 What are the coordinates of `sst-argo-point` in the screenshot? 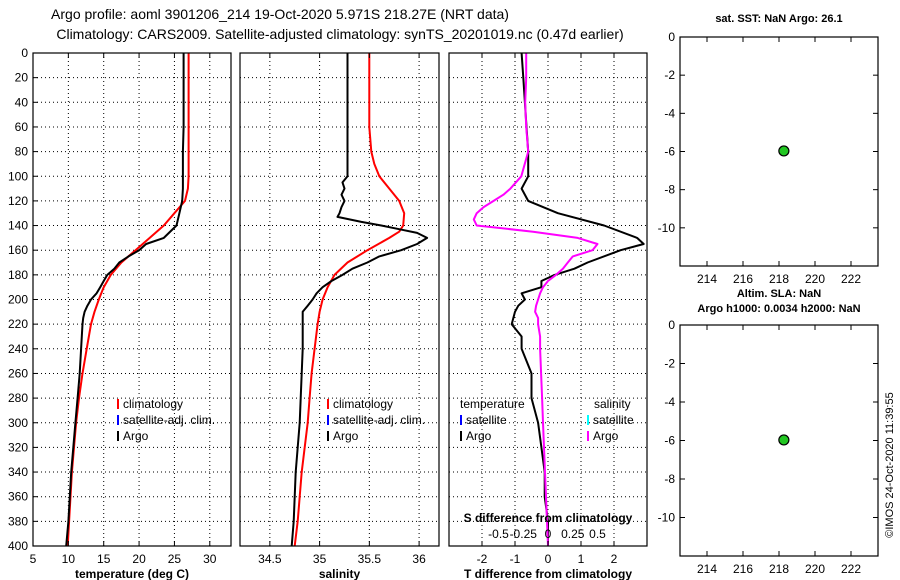 It's located at (784, 151).